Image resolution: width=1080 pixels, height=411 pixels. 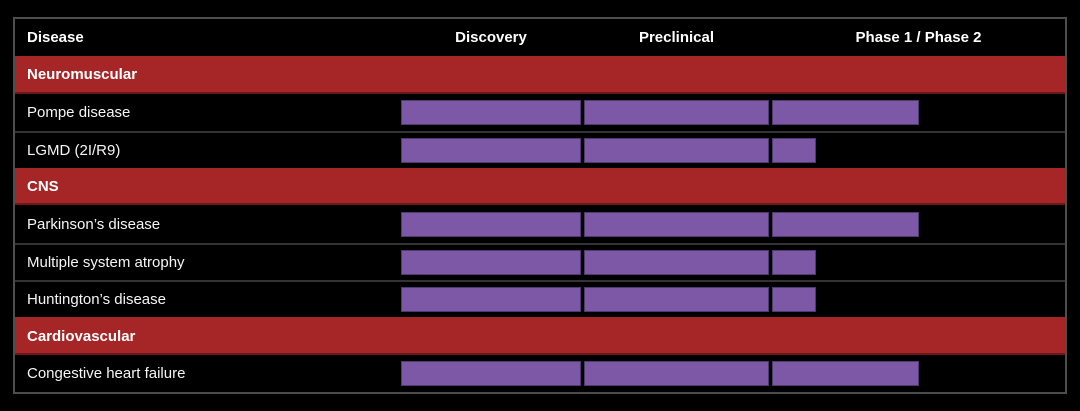 I want to click on program-row-lgmd: LGMD (2I/R9), so click(x=540, y=149).